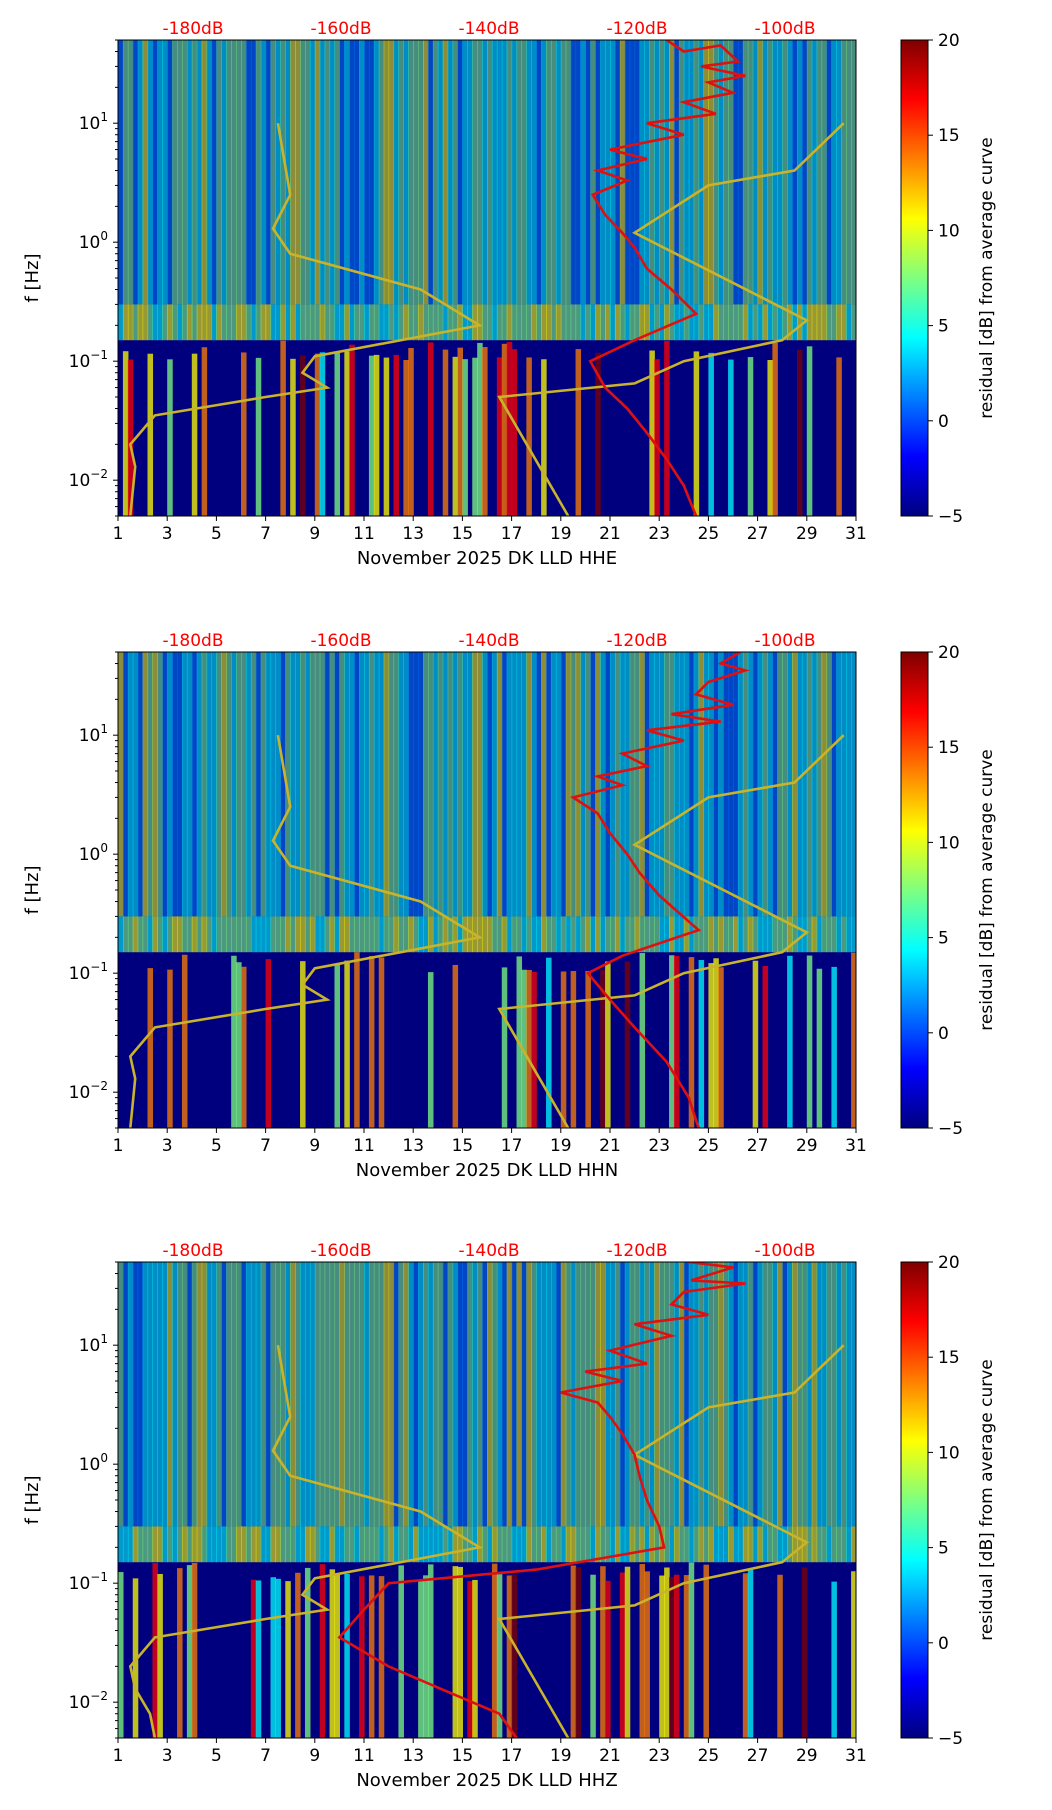  What do you see at coordinates (659, 1756) in the screenshot?
I see `x-tick-label: 23` at bounding box center [659, 1756].